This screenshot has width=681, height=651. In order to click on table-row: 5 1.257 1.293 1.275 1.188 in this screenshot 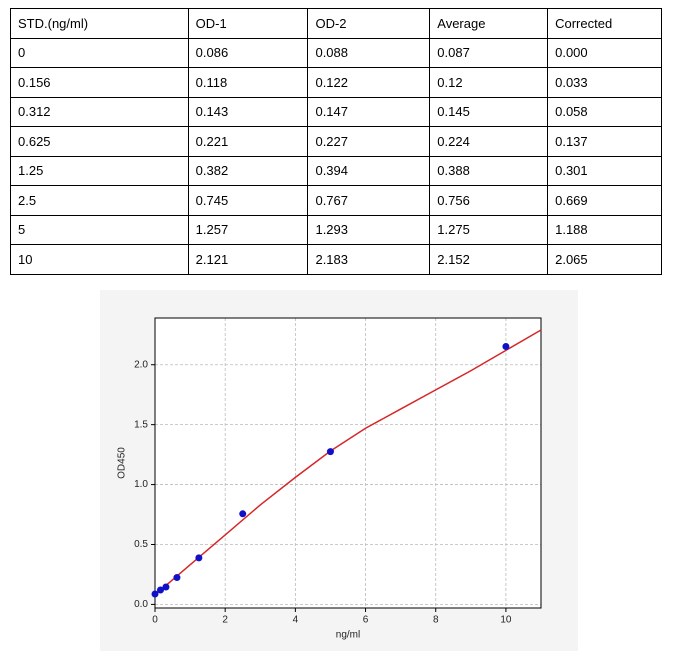, I will do `click(336, 229)`.